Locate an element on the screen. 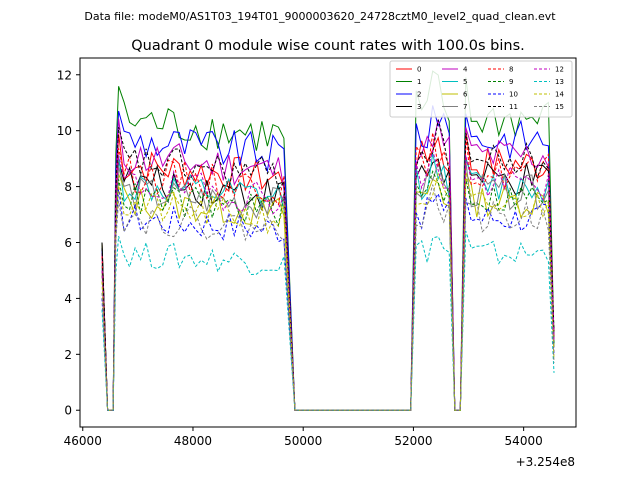 This screenshot has height=480, width=640. legend-label-12: 12 is located at coordinates (559, 70).